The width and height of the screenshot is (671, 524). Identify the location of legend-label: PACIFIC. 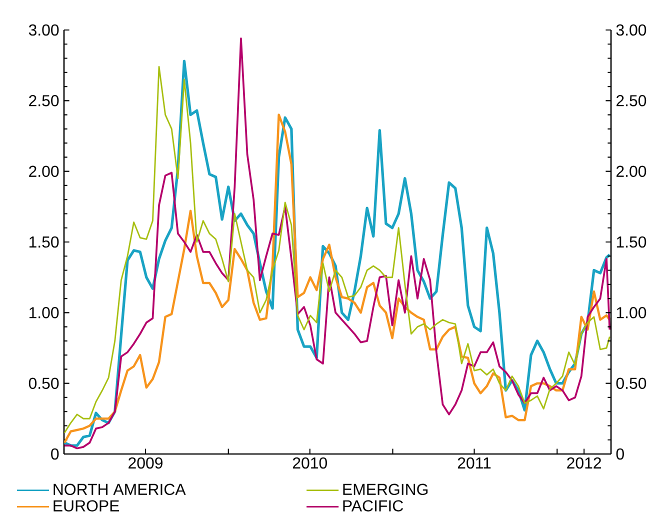
(373, 506).